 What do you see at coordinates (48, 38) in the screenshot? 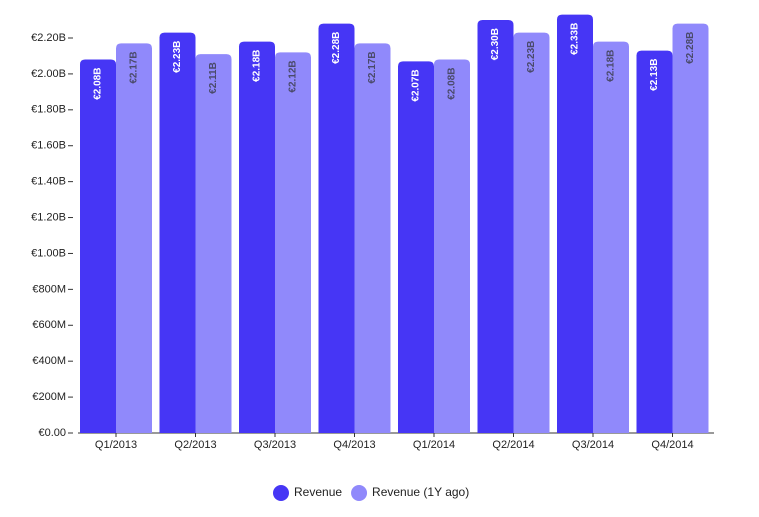
I see `y-tick-label: €2.20B` at bounding box center [48, 38].